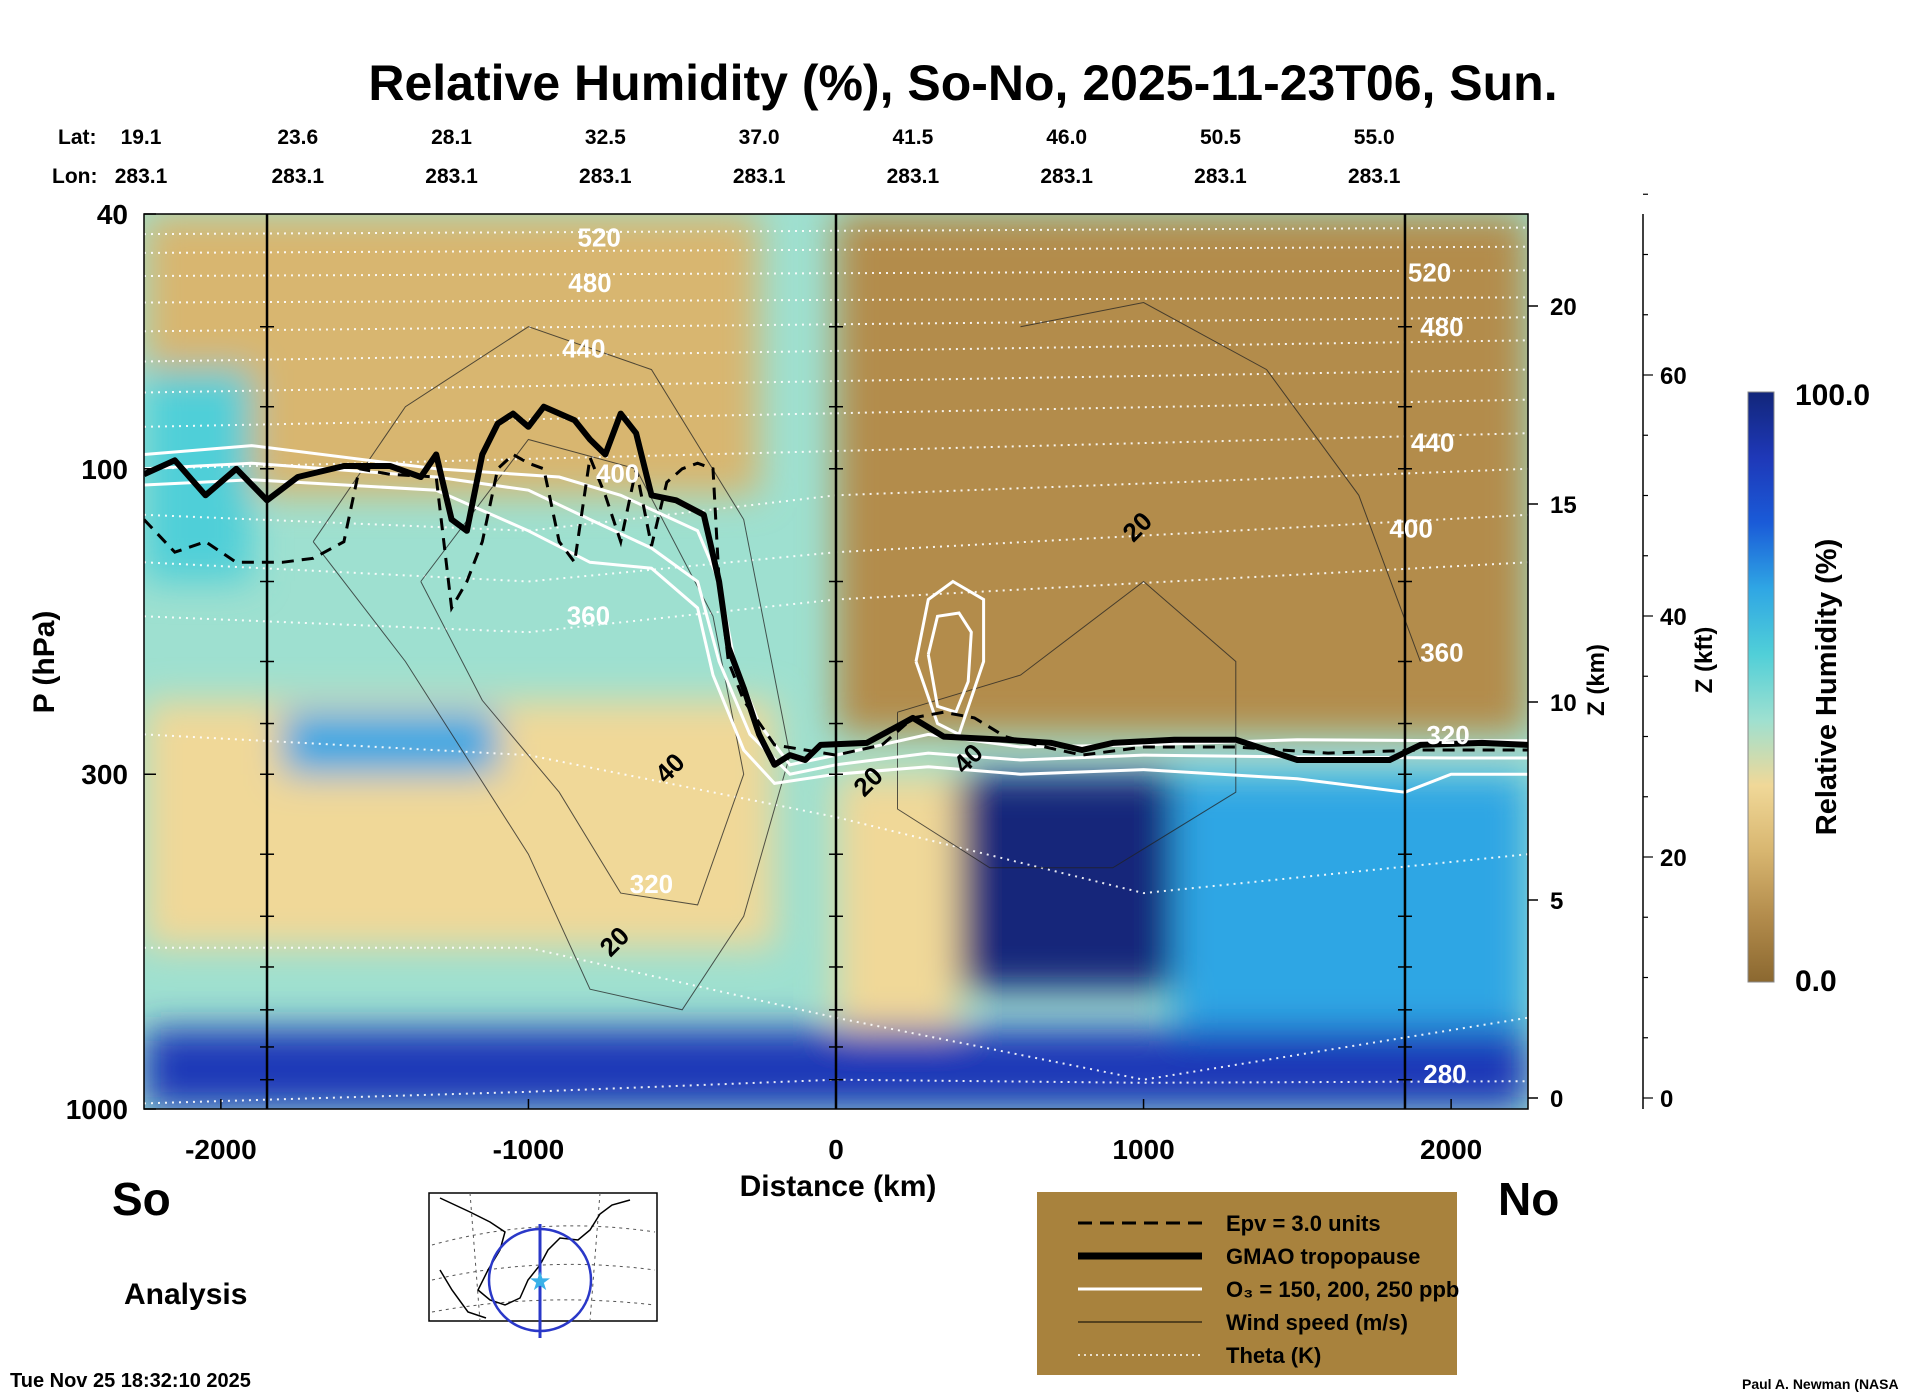 The width and height of the screenshot is (1926, 1399). Describe the element at coordinates (104, 774) in the screenshot. I see `y-tick-label: 300` at that location.